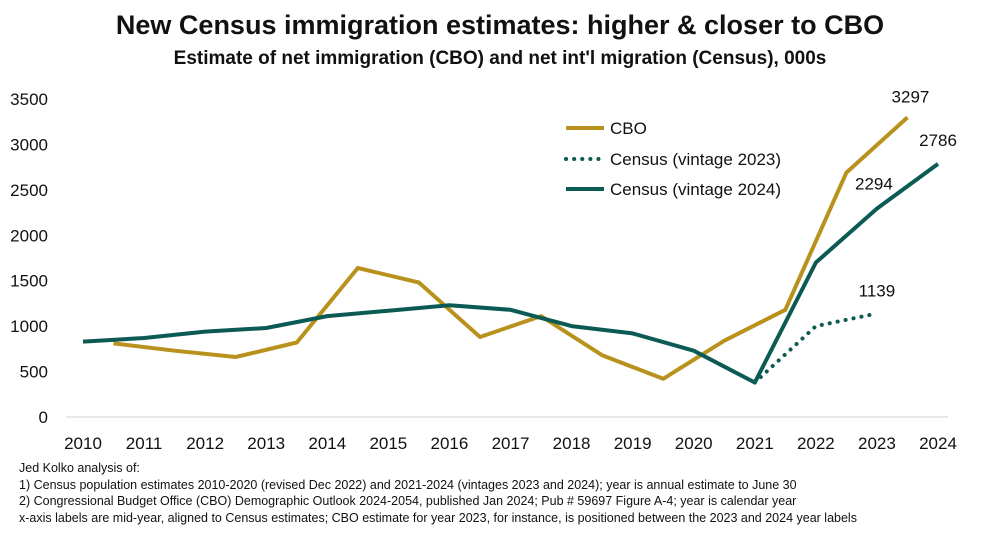  What do you see at coordinates (911, 96) in the screenshot?
I see `data-label-3297: 3297` at bounding box center [911, 96].